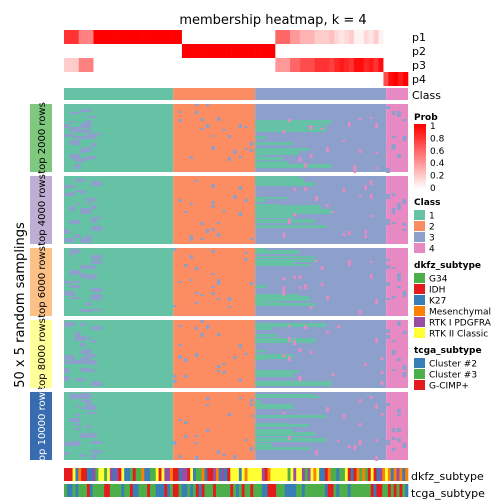  I want to click on dkfz_subtype-legend-label: G34, so click(438, 280).